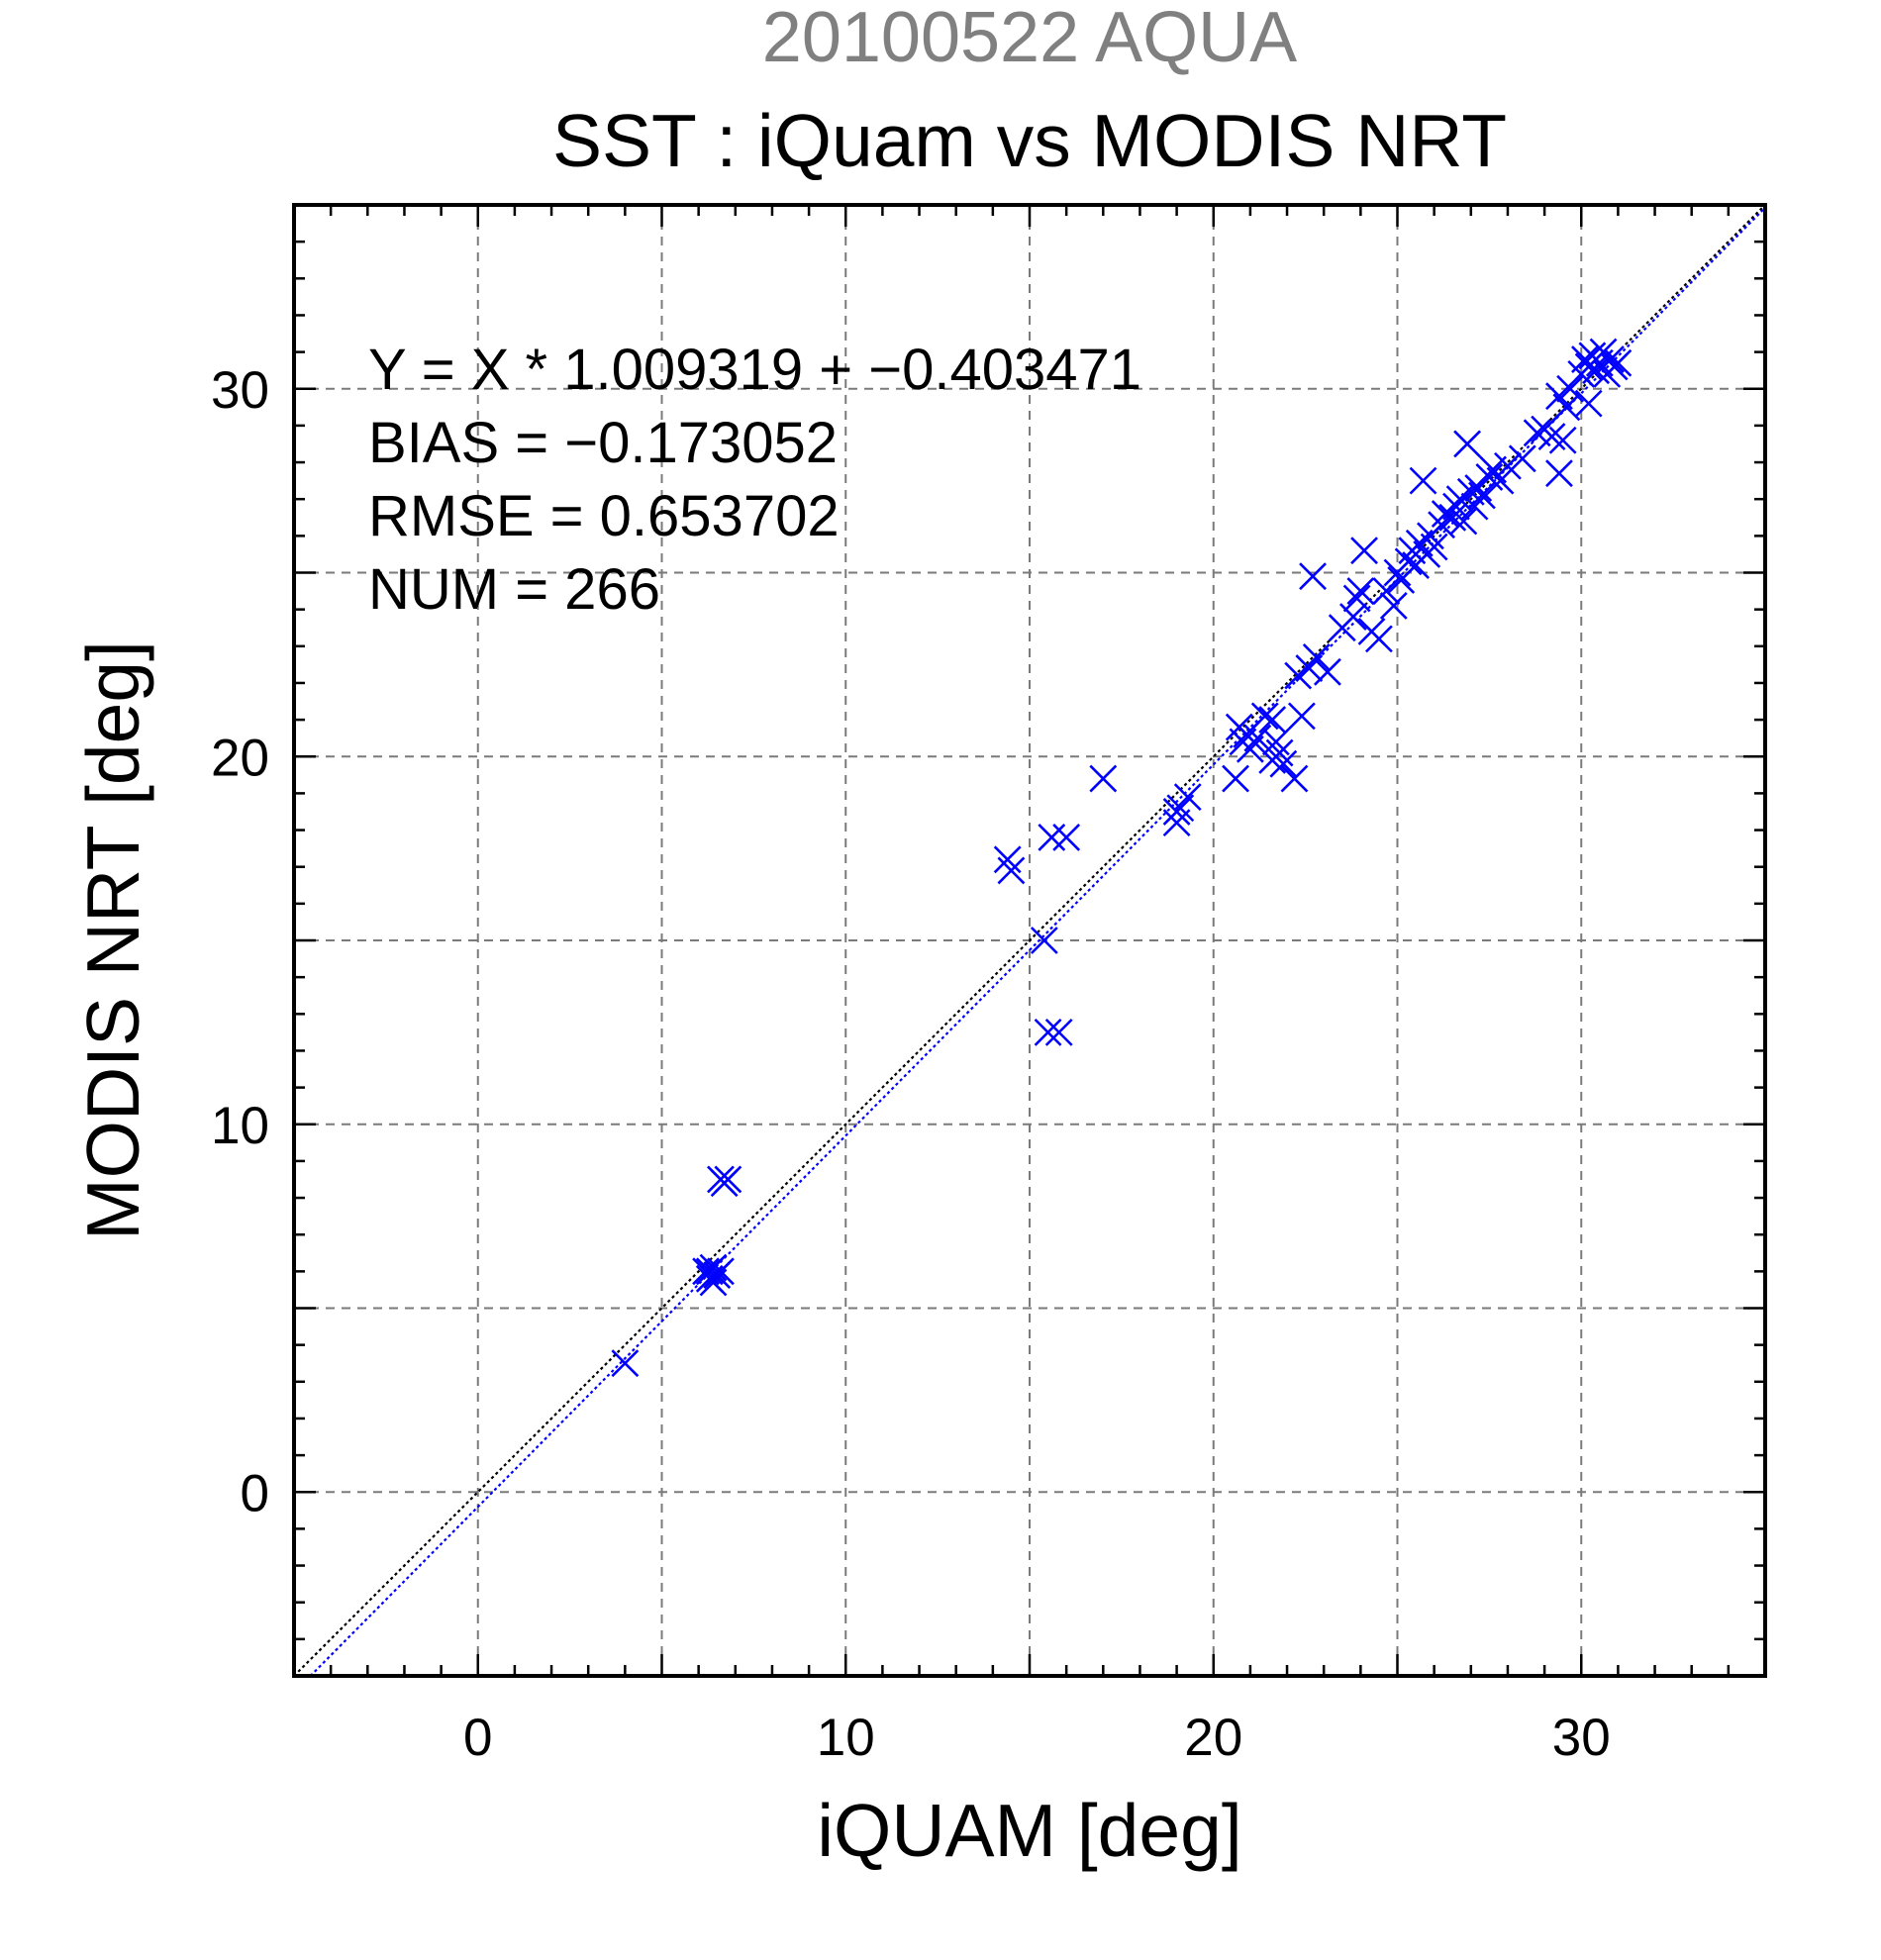 Image resolution: width=1881 pixels, height=1960 pixels. What do you see at coordinates (240, 758) in the screenshot?
I see `y-tick-label: 20` at bounding box center [240, 758].